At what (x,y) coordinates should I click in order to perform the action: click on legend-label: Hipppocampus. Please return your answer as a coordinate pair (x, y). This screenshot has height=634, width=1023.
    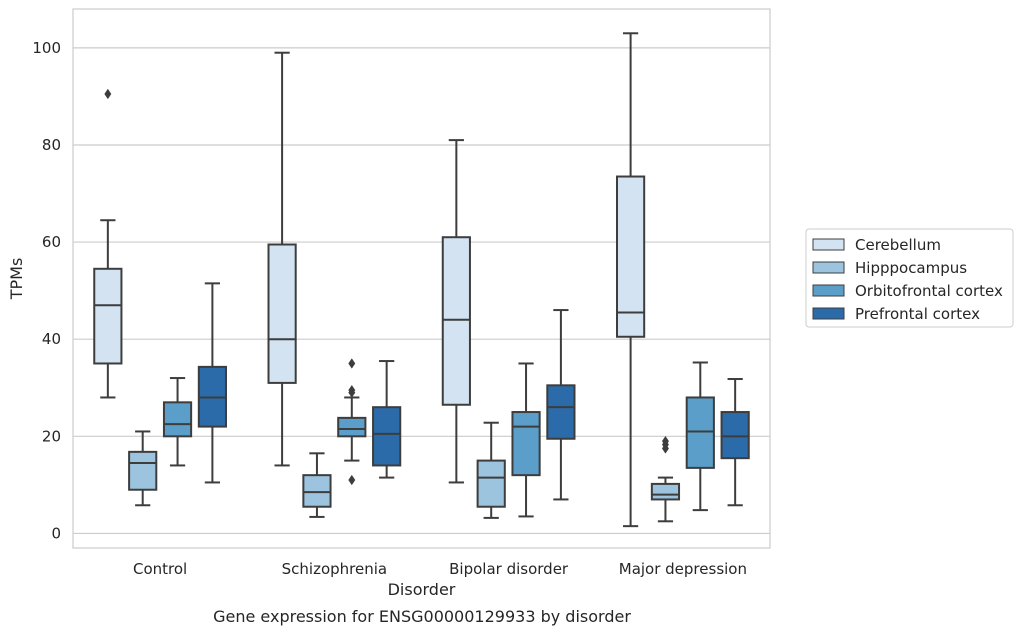
    Looking at the image, I should click on (911, 268).